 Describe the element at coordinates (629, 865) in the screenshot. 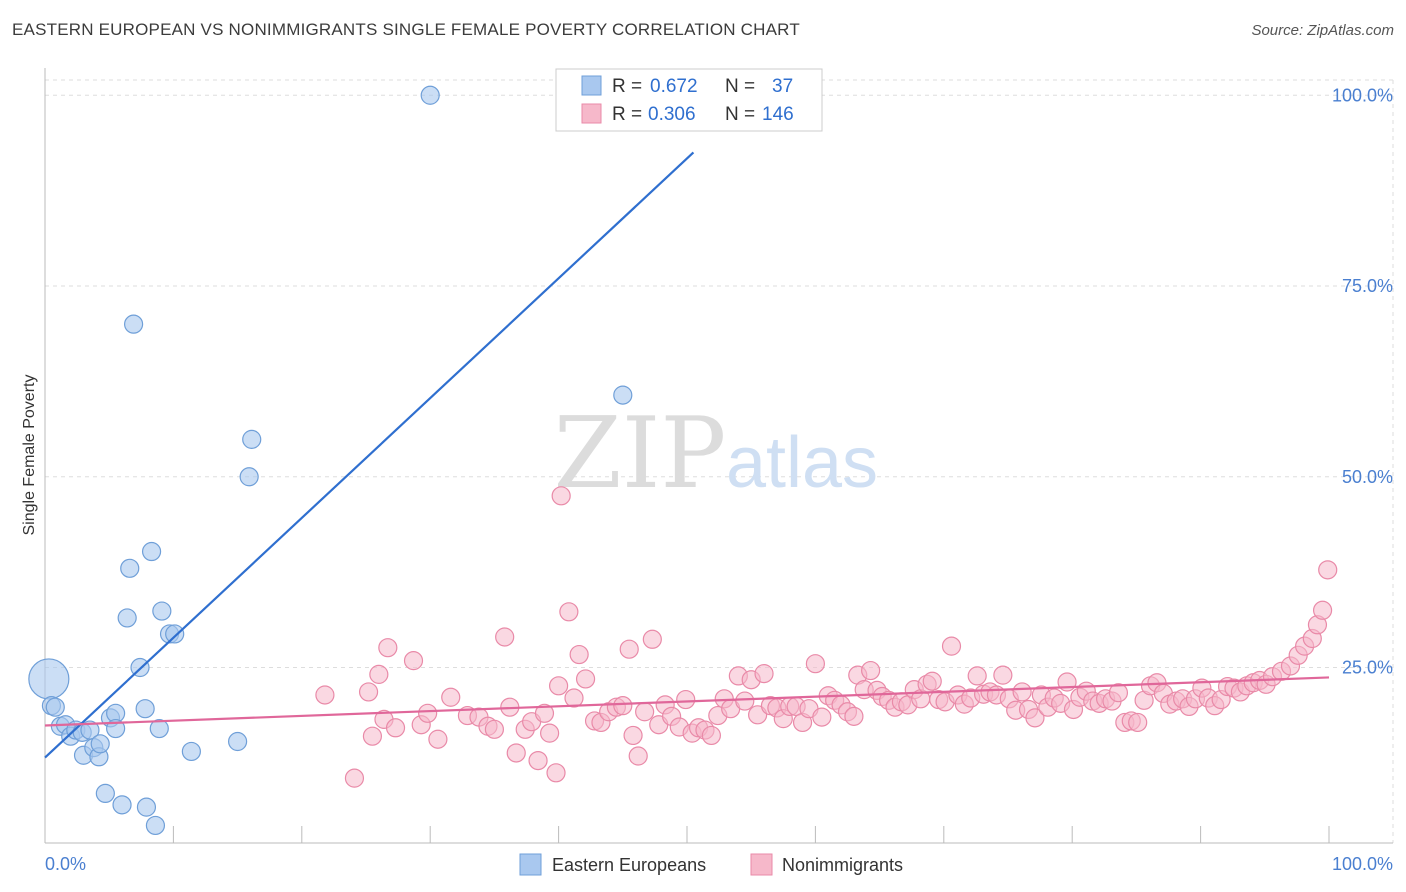

I see `legend-label-eastern-europeans: Eastern Europeans` at that location.